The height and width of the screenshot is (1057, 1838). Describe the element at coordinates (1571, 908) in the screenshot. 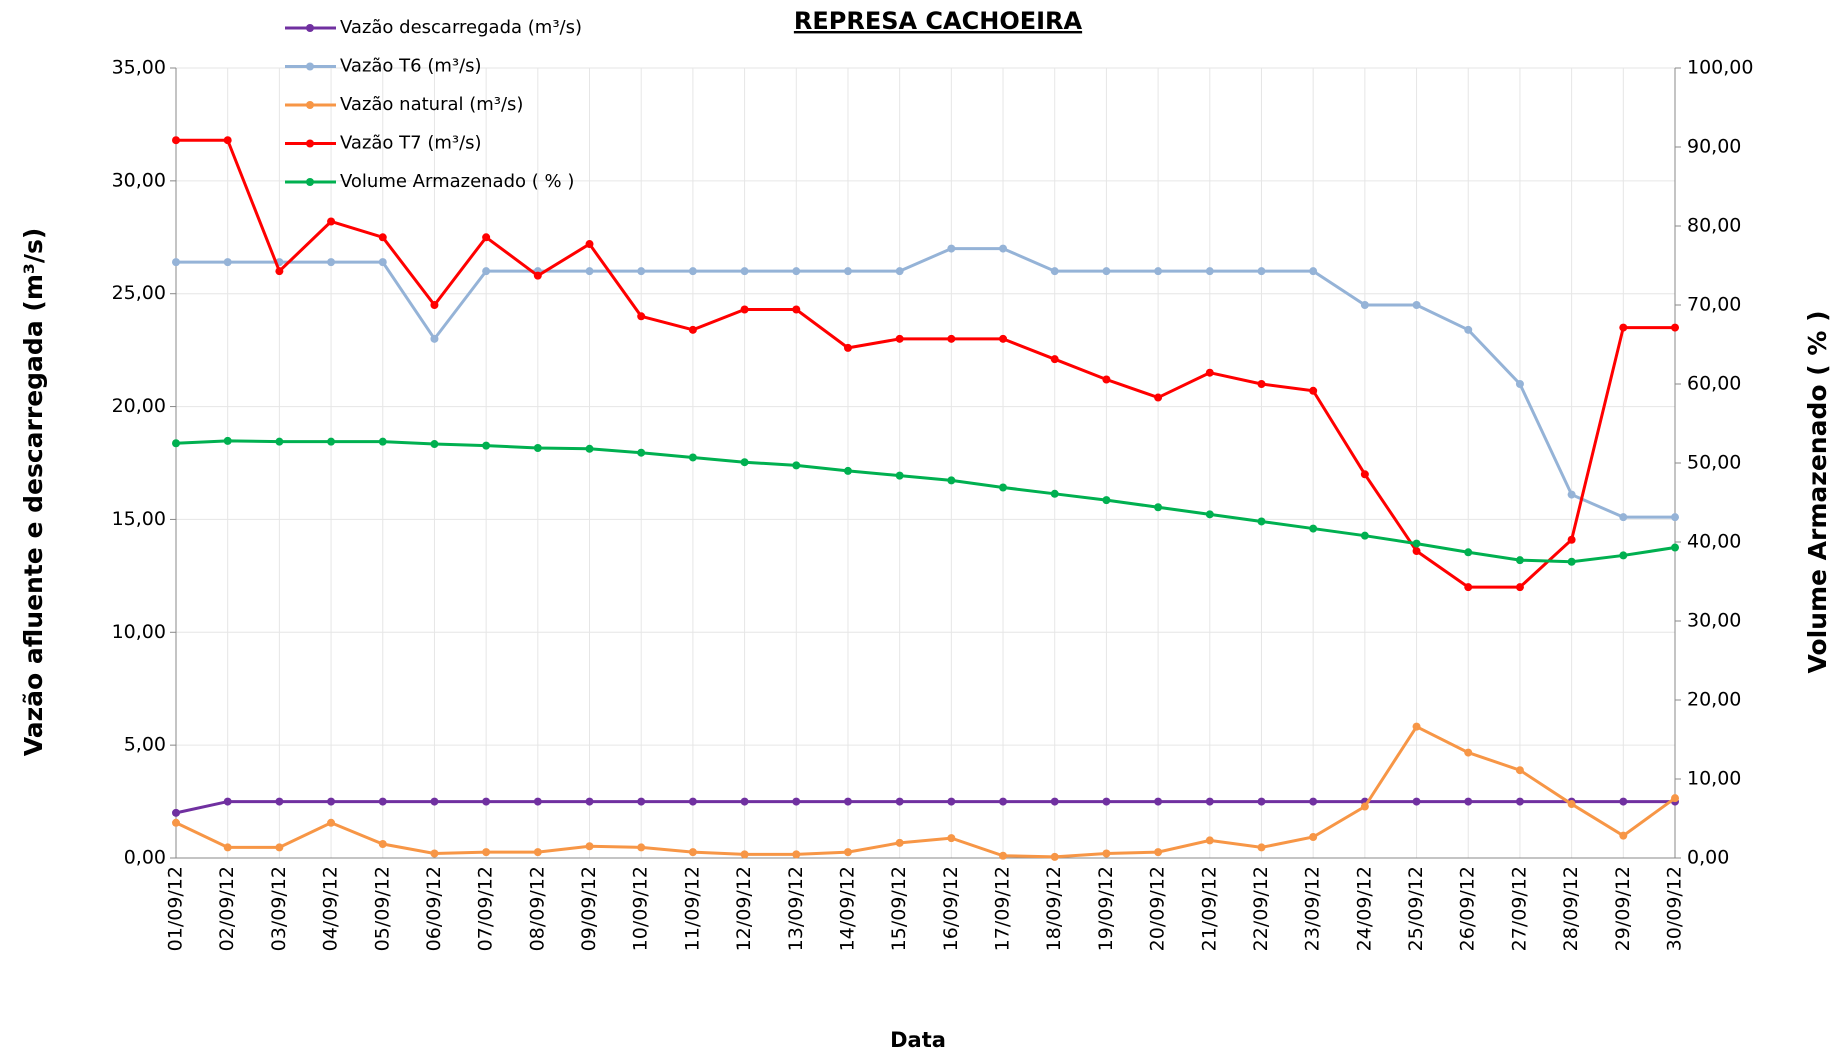

I see `x-tick-label: 28/09/12` at that location.